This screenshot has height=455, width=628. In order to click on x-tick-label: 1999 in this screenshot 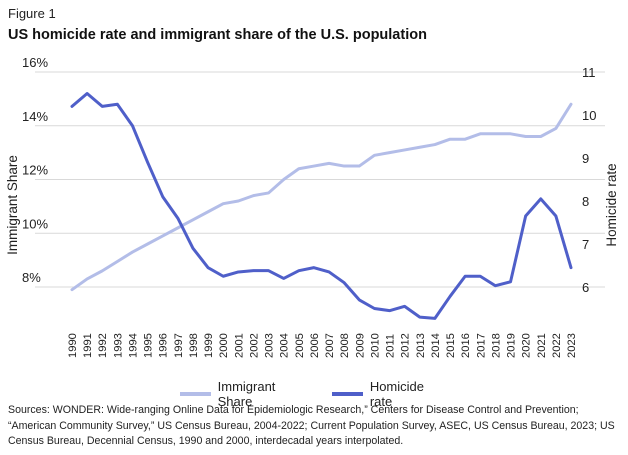, I will do `click(209, 345)`.